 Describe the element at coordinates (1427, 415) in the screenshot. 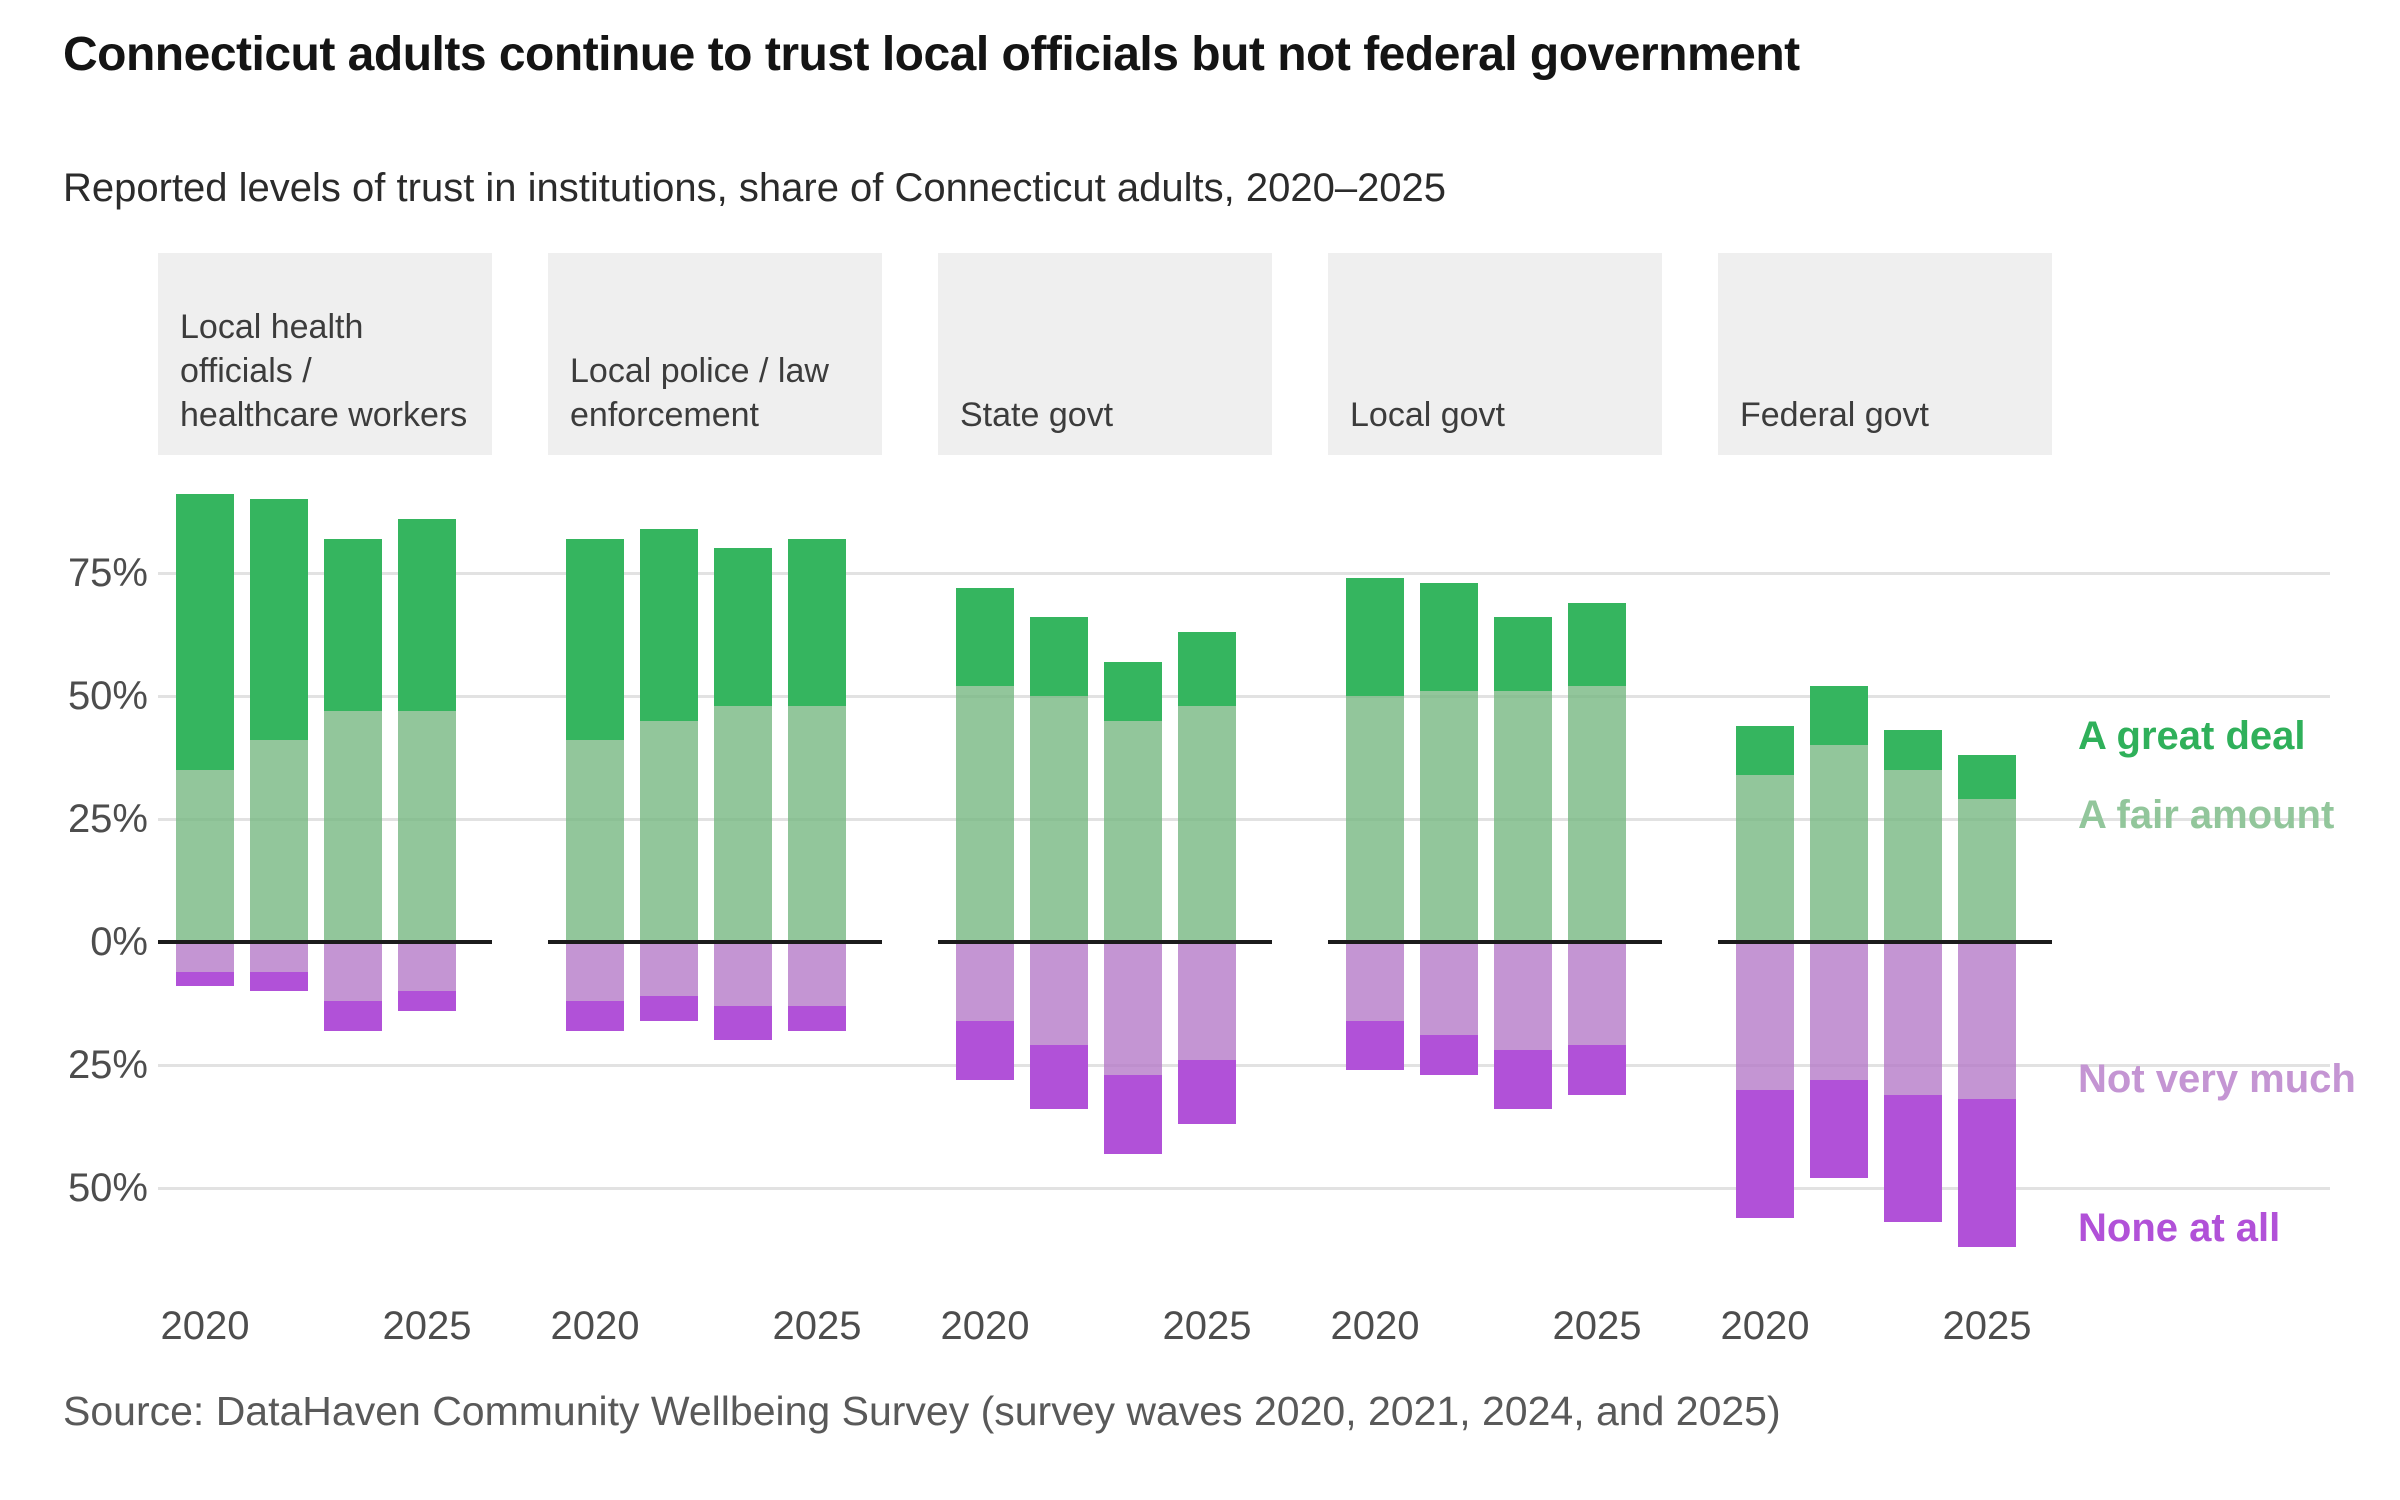

I see `facet-header-label: Local govt` at that location.